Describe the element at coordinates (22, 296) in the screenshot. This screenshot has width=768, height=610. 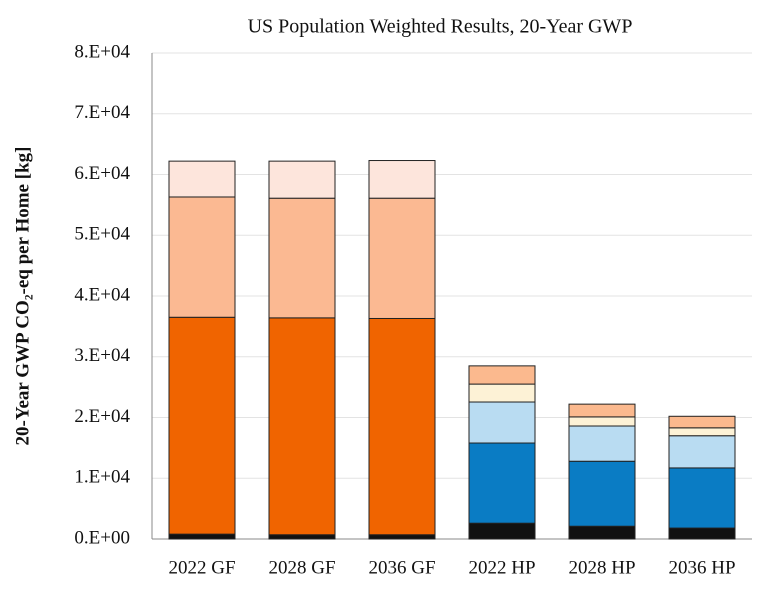
I see `y-axis-label: 20-Year GWP CO₂-eq per Home [kg]` at that location.